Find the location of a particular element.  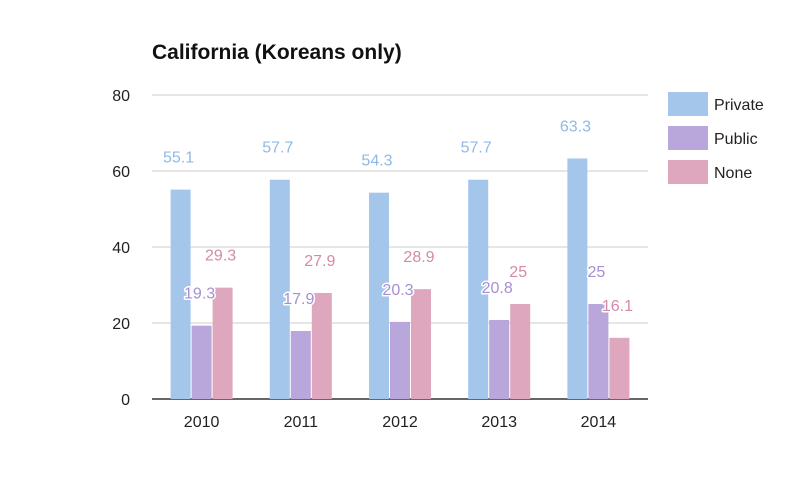

y-tick-label: 40 is located at coordinates (121, 248).